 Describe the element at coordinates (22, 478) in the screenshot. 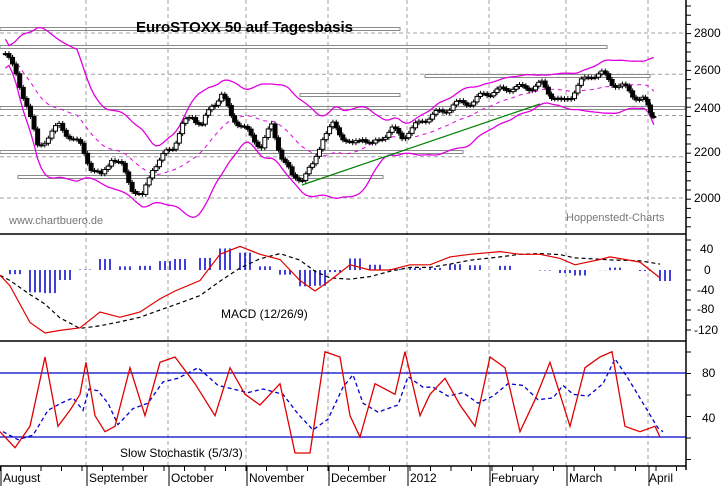

I see `month-label-august: August` at that location.